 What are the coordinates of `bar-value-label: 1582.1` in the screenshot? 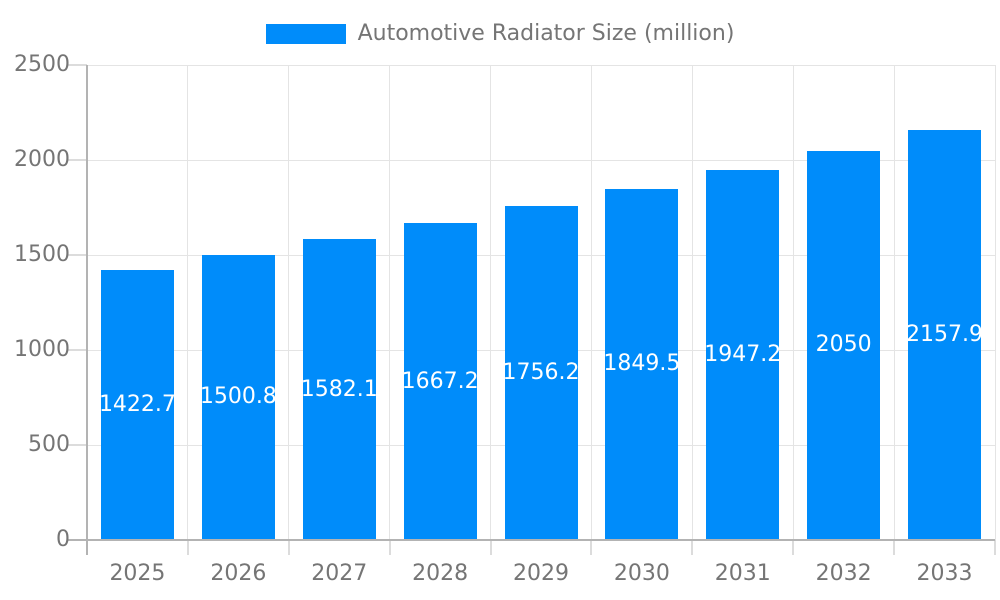 It's located at (339, 389).